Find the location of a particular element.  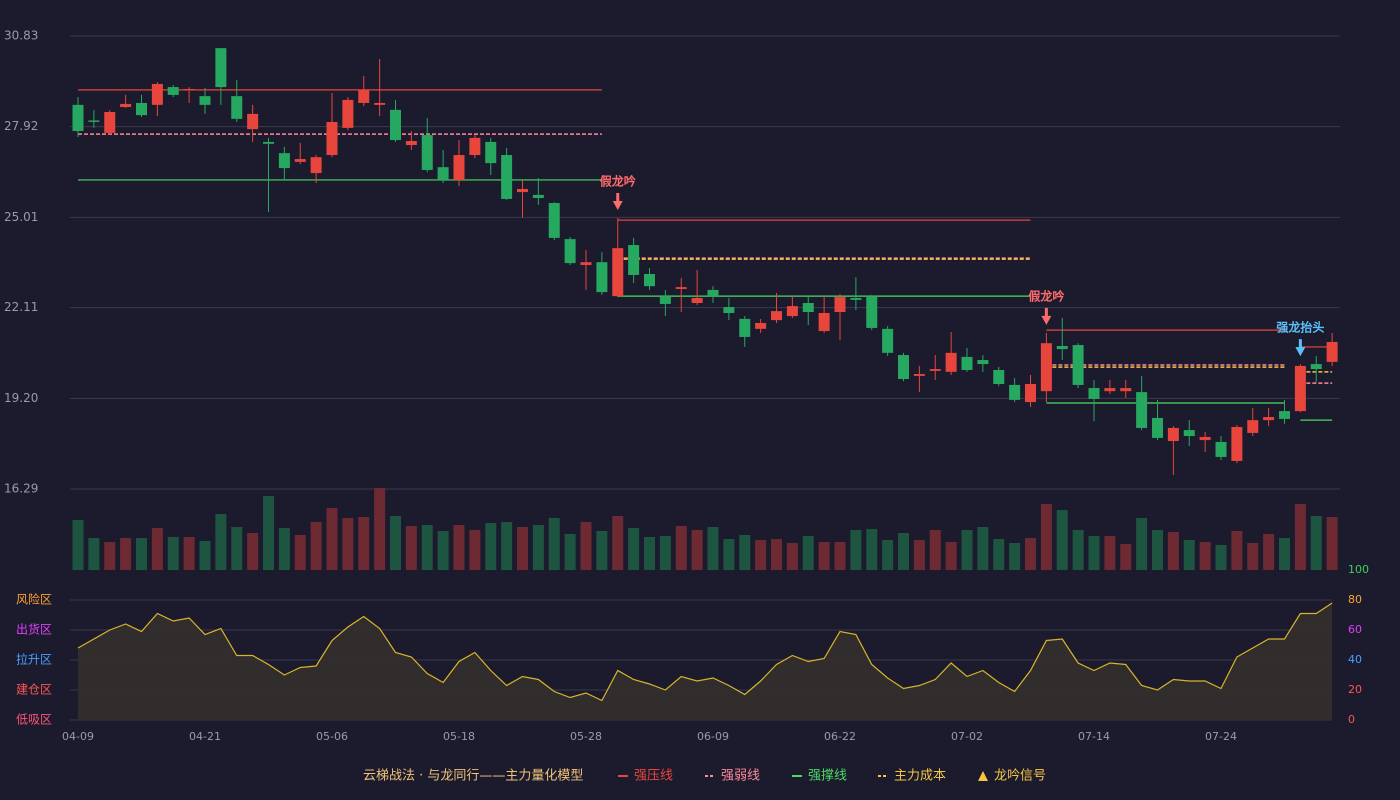

y-tick-label: 22.11 is located at coordinates (21, 307).